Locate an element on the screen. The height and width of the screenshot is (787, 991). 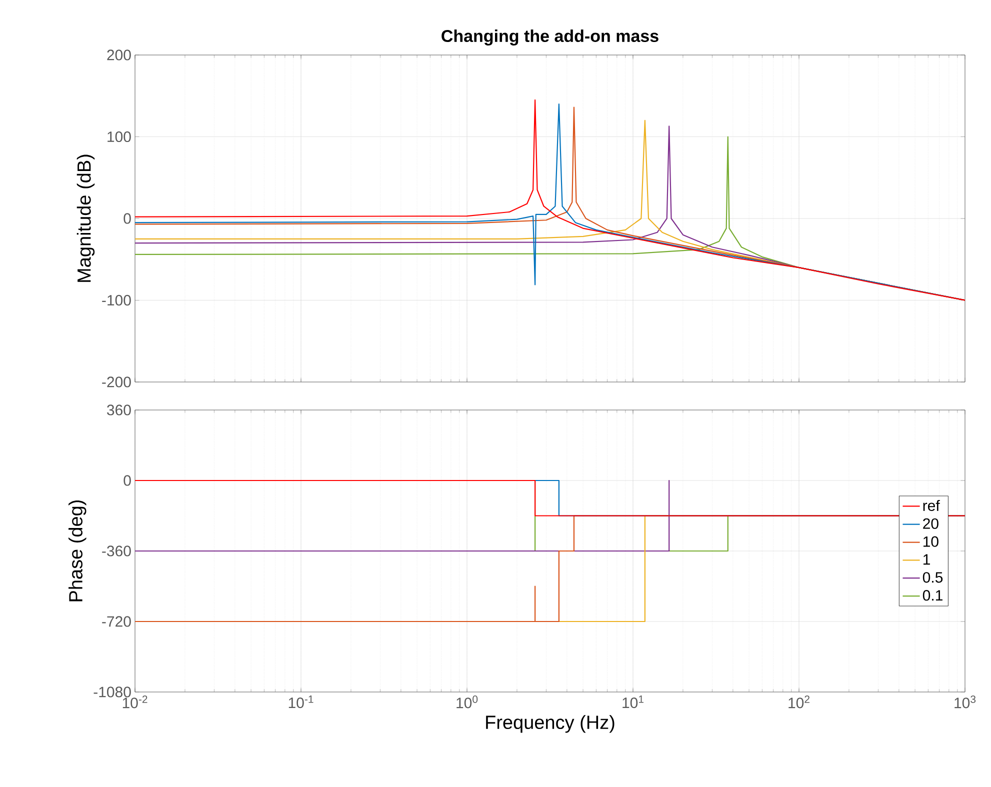
y-tick-label: 200 is located at coordinates (119, 55).